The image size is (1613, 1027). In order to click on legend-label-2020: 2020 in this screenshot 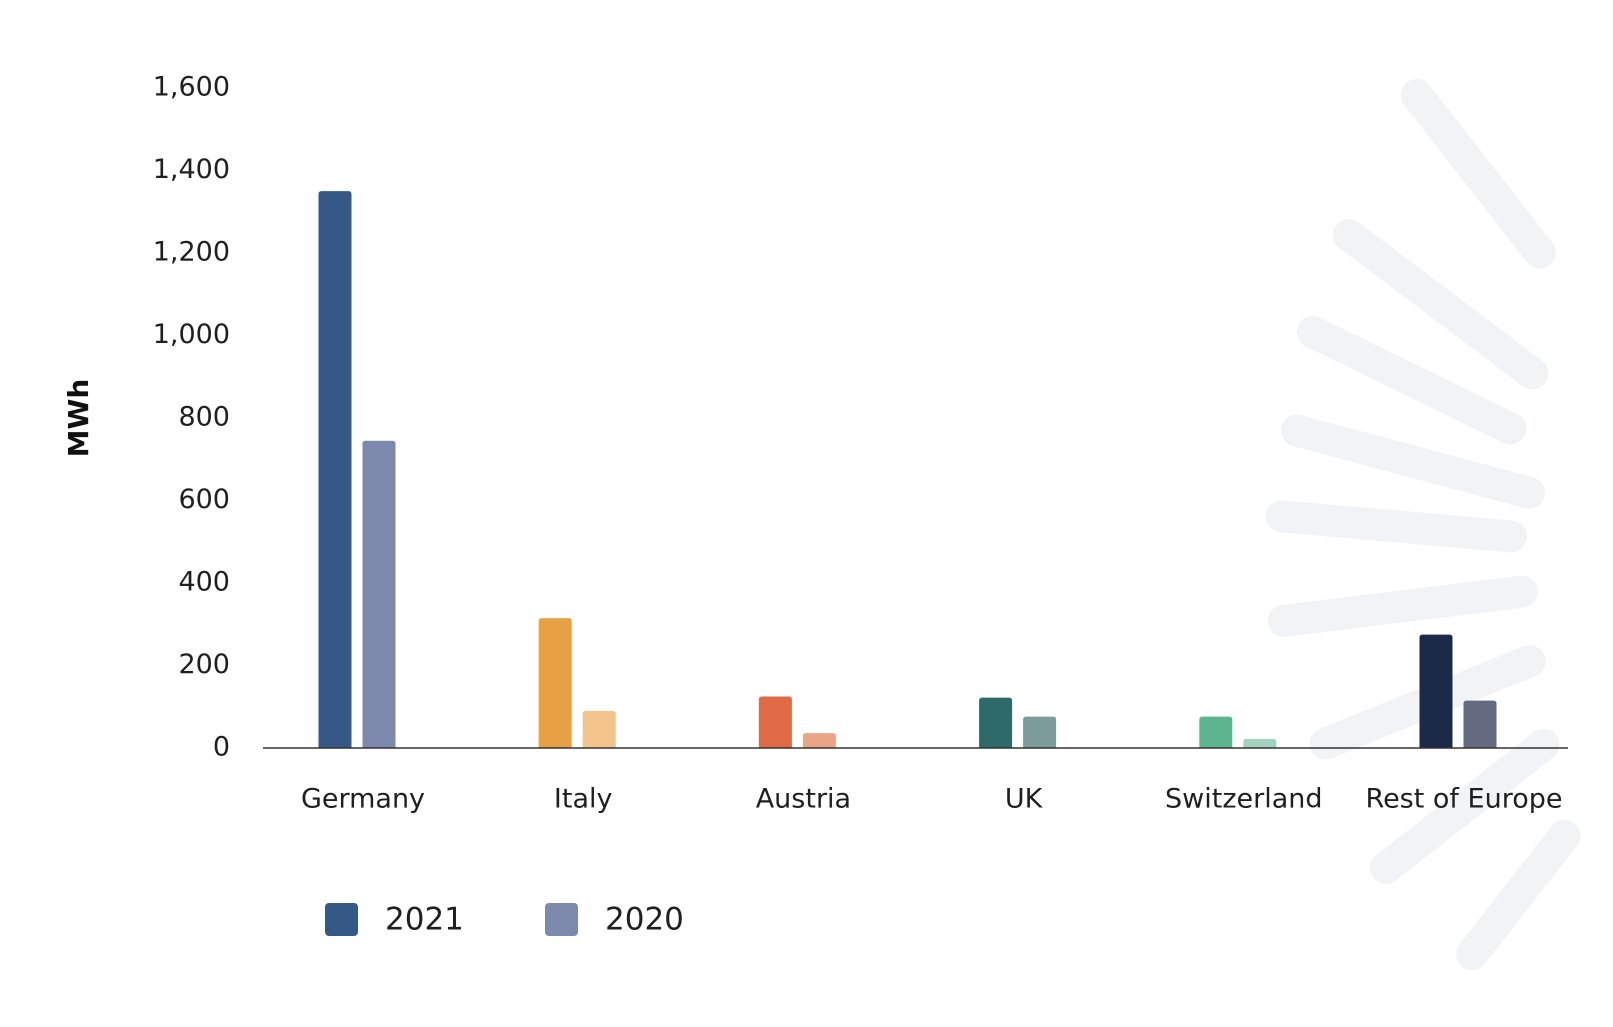, I will do `click(644, 920)`.